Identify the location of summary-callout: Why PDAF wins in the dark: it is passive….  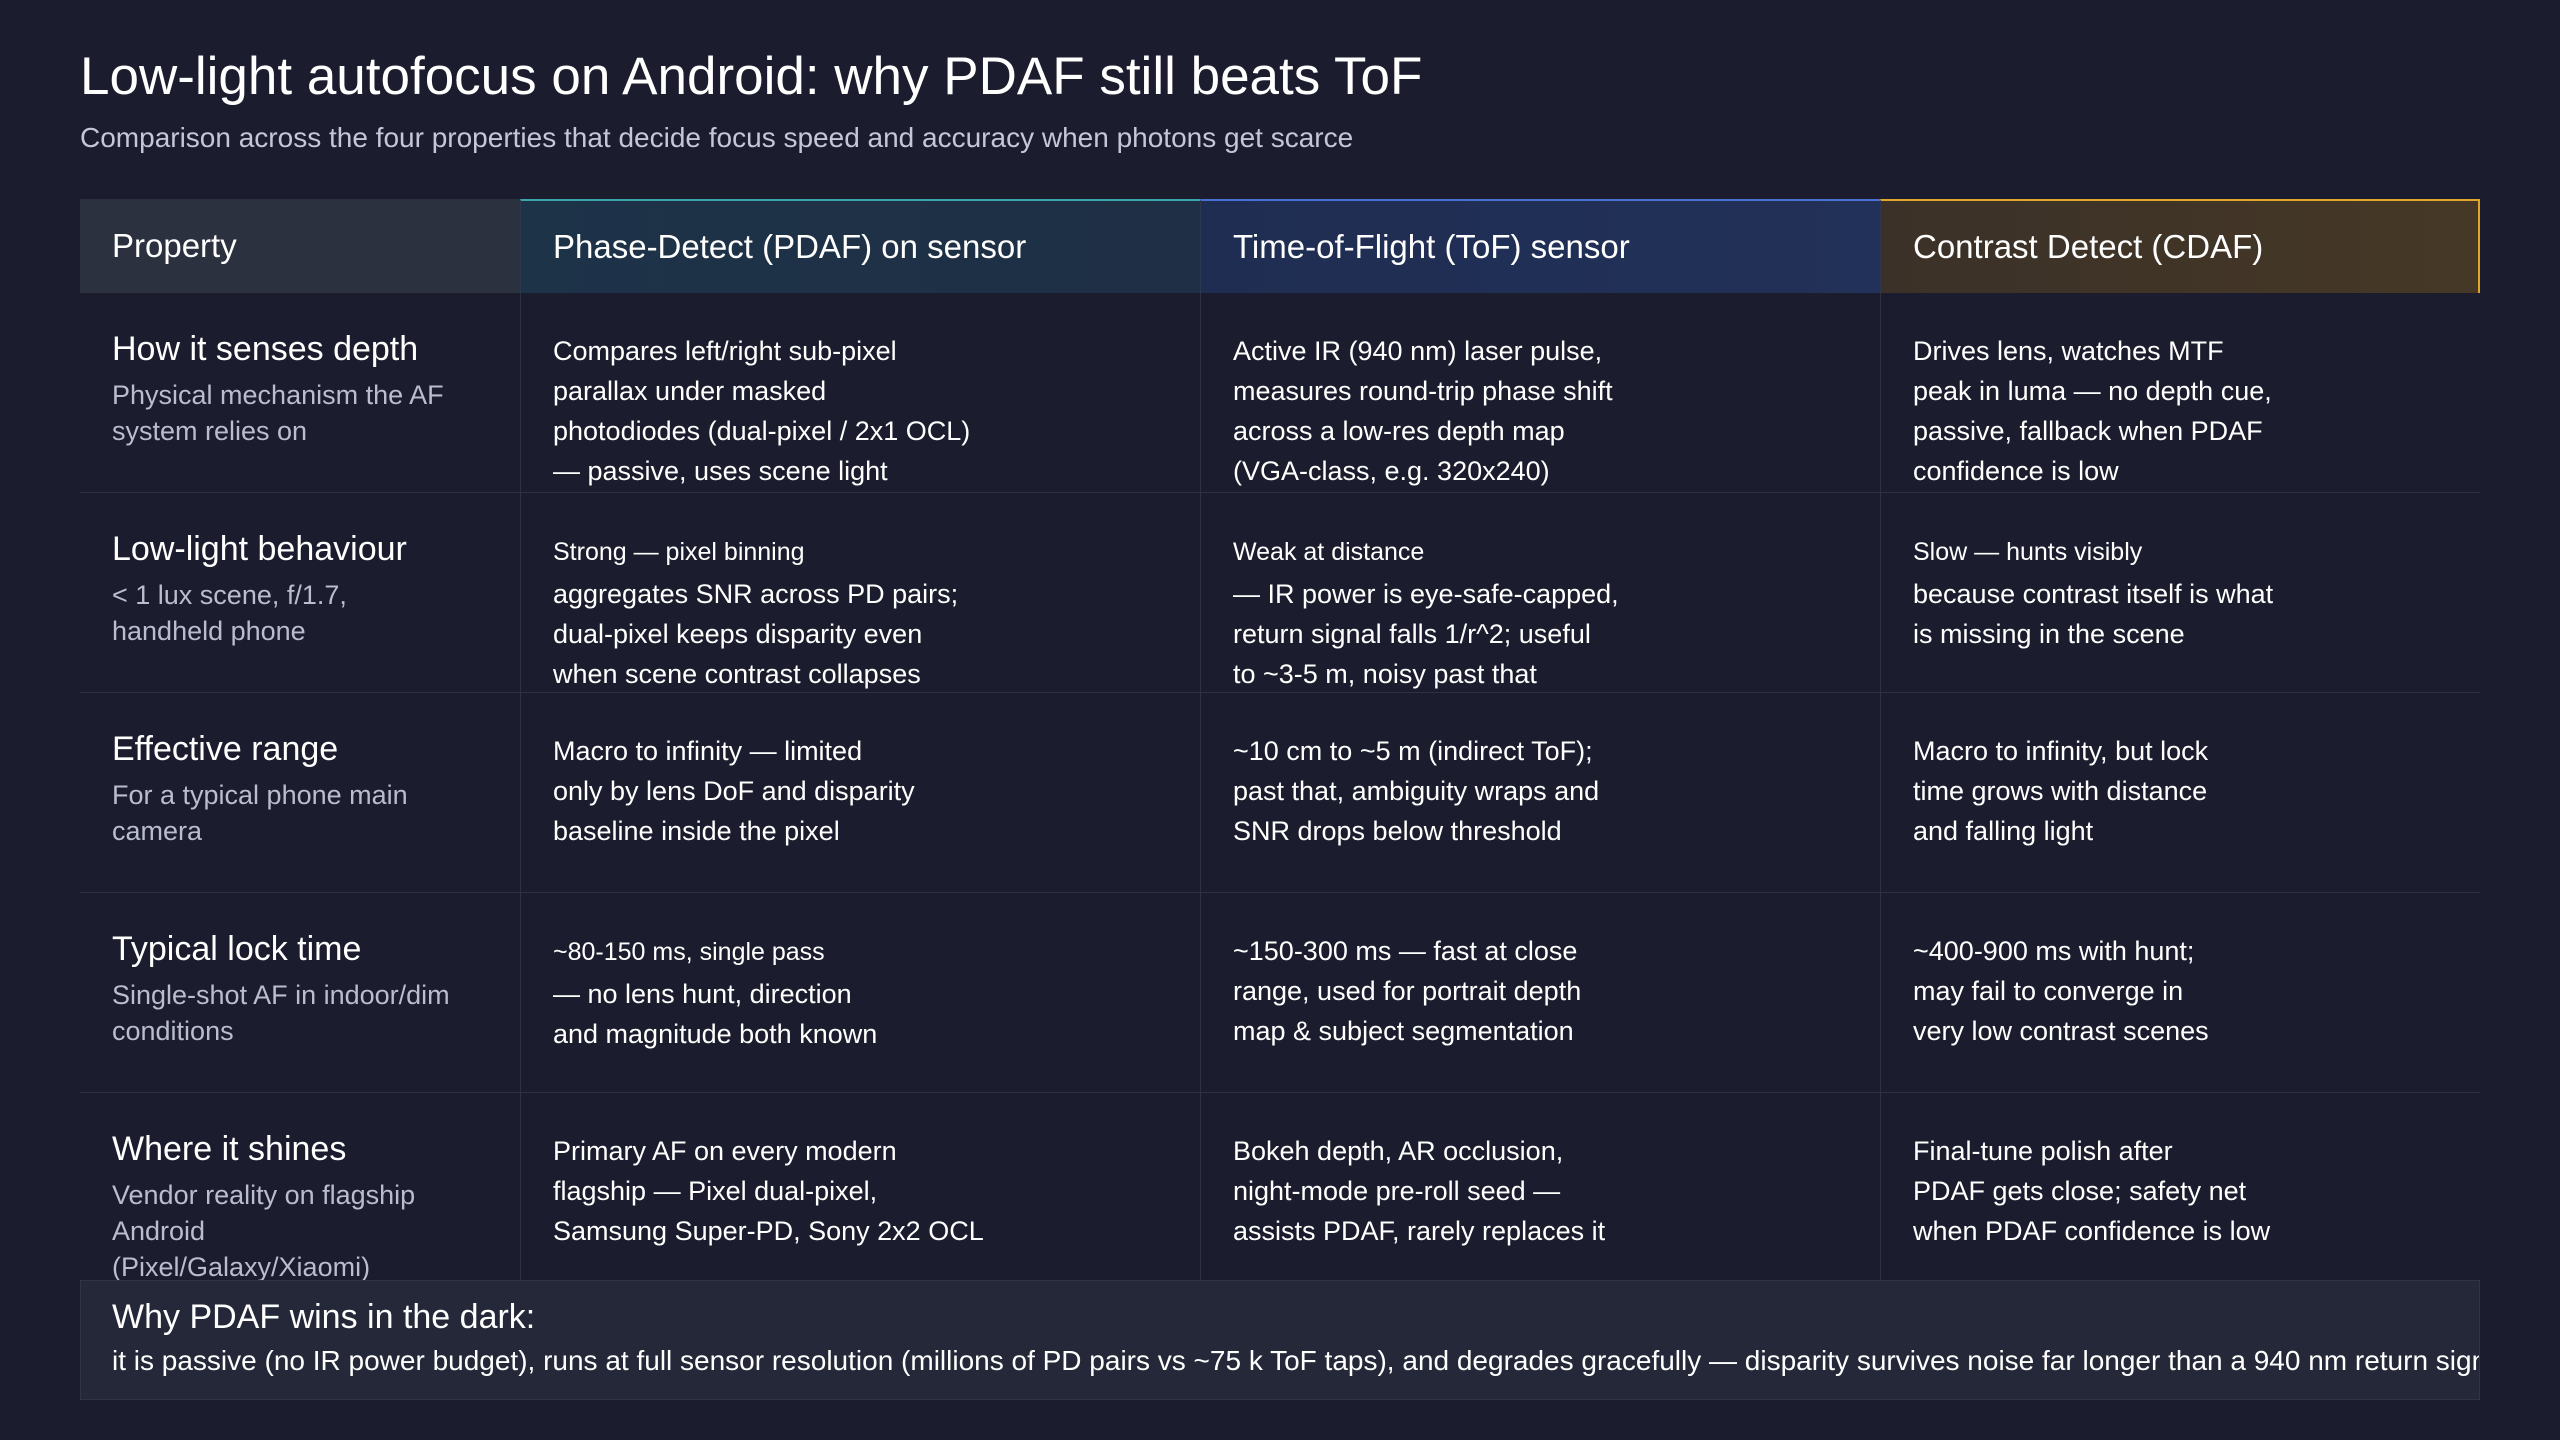
(1280, 1340).